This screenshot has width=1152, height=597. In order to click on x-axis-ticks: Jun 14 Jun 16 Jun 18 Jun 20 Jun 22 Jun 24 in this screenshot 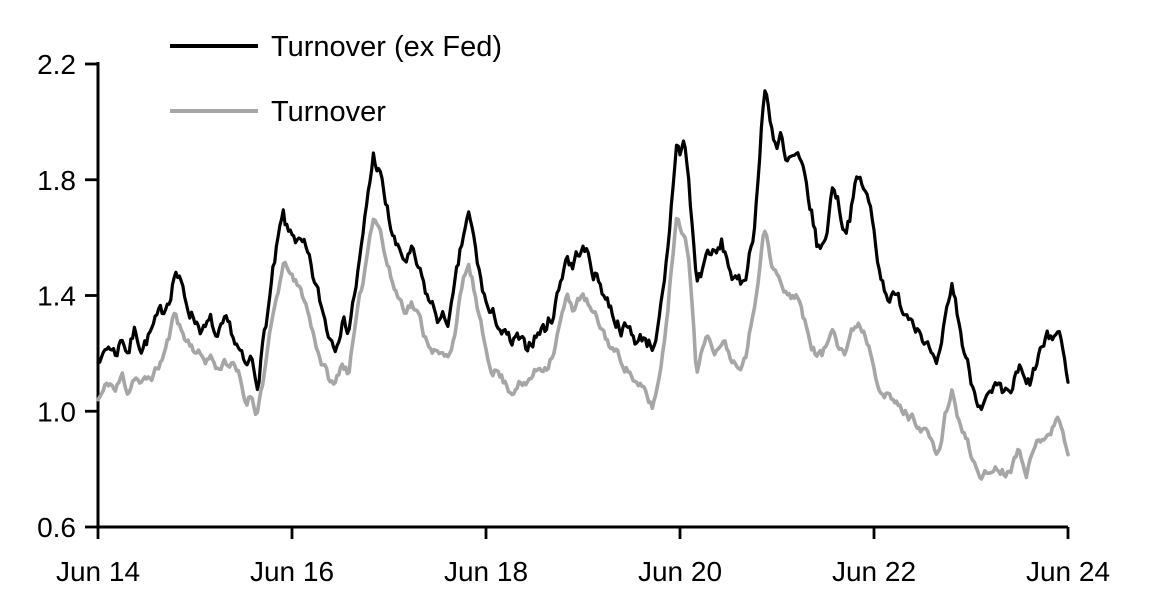, I will do `click(583, 557)`.